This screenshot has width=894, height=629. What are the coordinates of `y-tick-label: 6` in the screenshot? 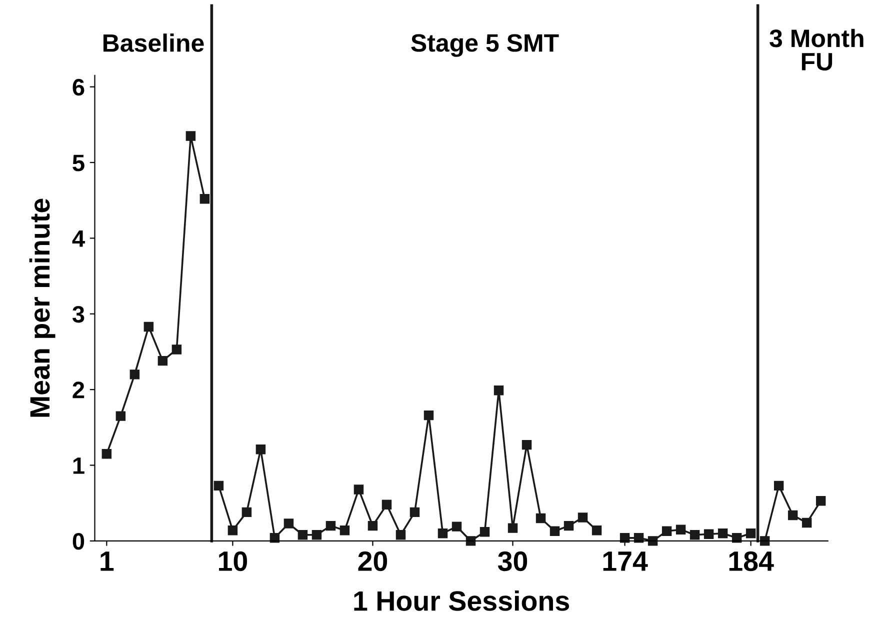 It's located at (78, 87).